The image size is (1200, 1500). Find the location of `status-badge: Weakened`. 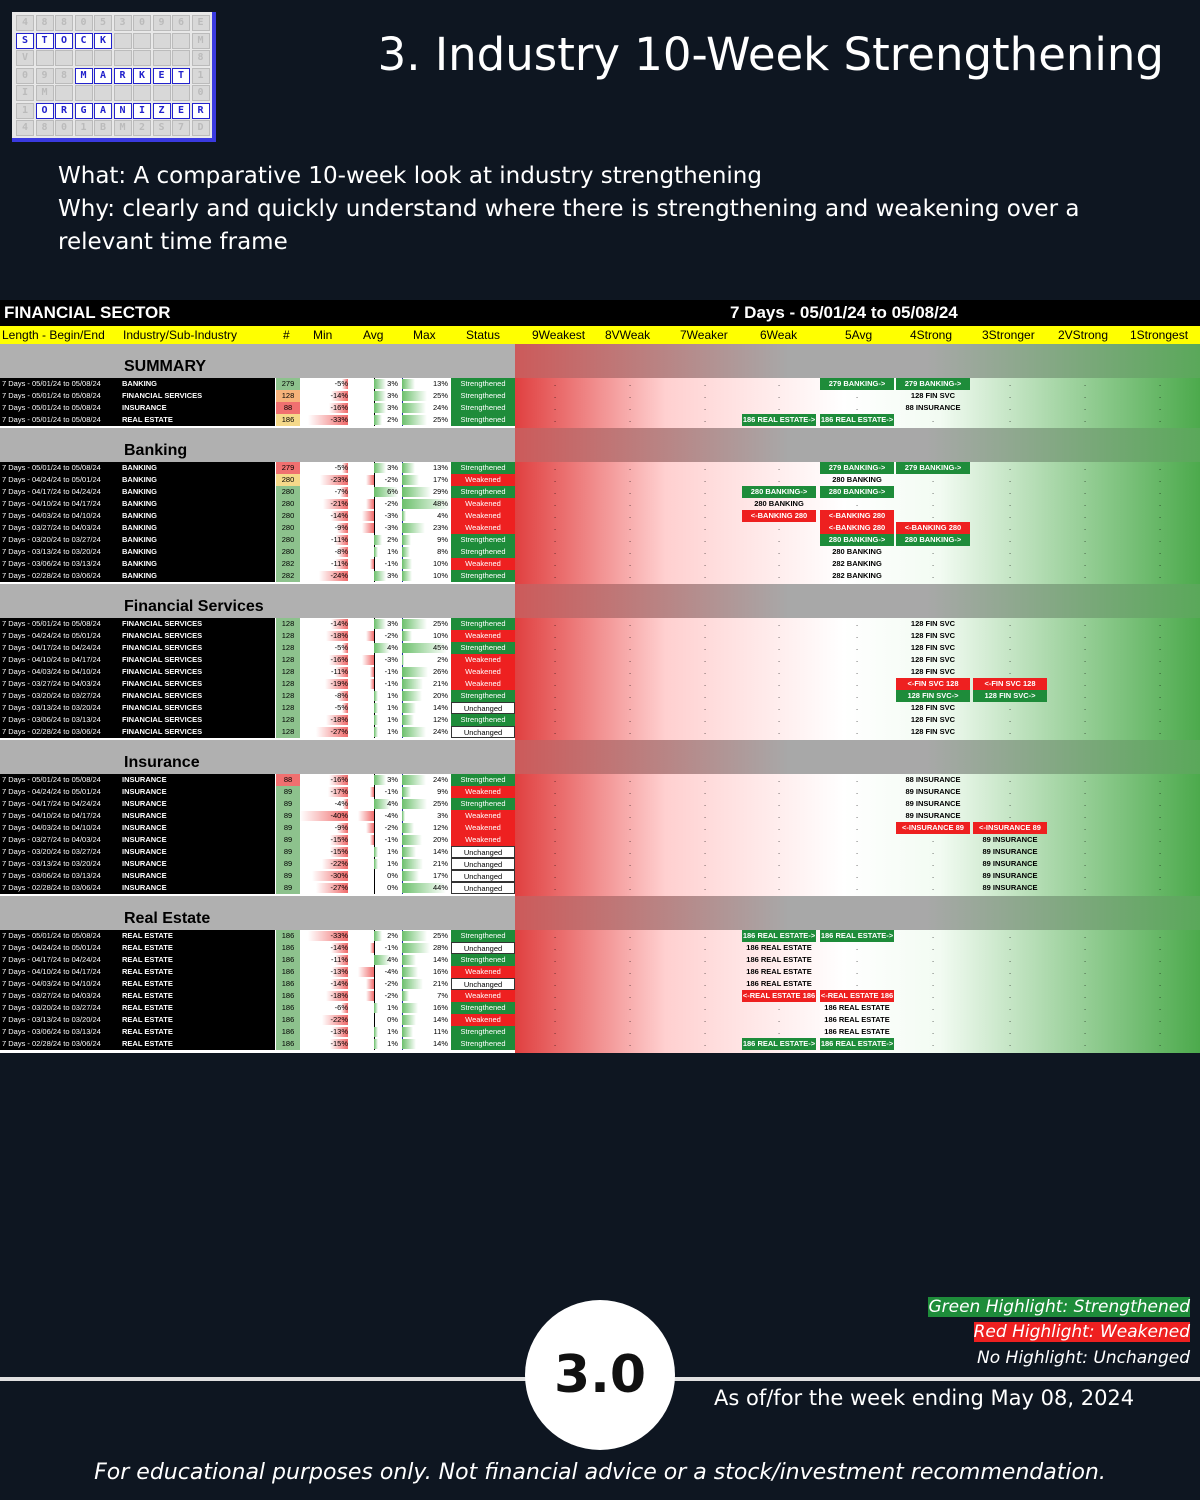

status-badge: Weakened is located at coordinates (483, 684).